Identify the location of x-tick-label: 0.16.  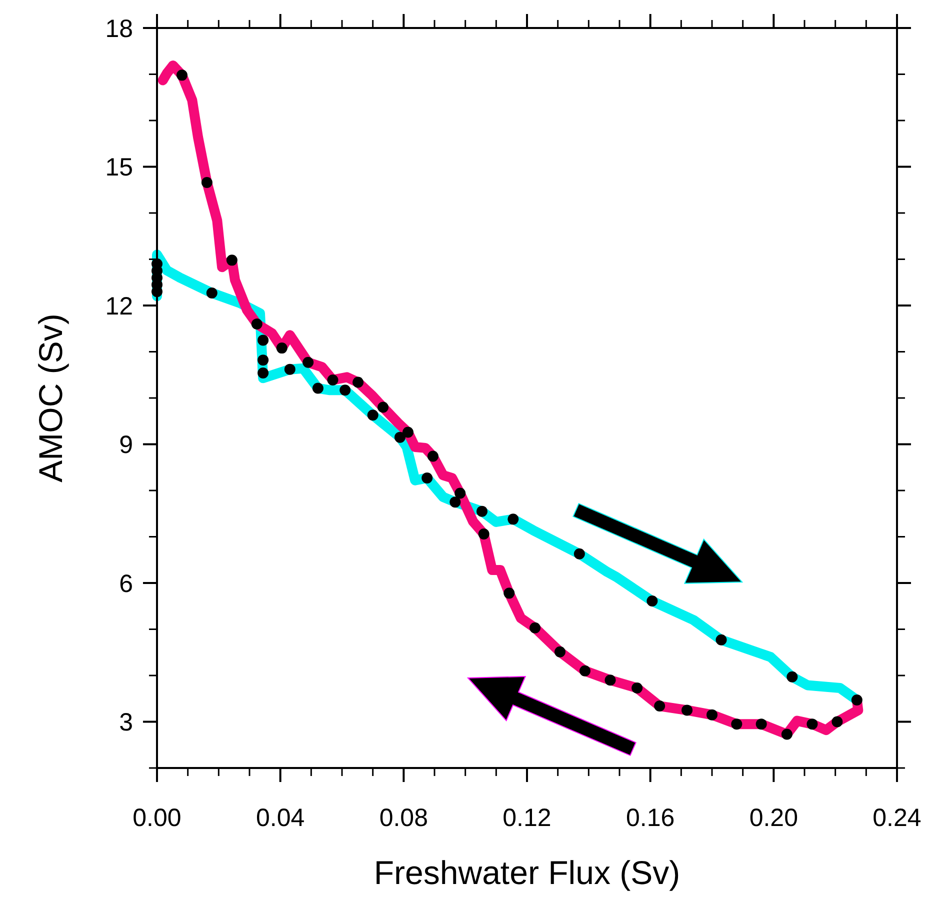
(650, 818).